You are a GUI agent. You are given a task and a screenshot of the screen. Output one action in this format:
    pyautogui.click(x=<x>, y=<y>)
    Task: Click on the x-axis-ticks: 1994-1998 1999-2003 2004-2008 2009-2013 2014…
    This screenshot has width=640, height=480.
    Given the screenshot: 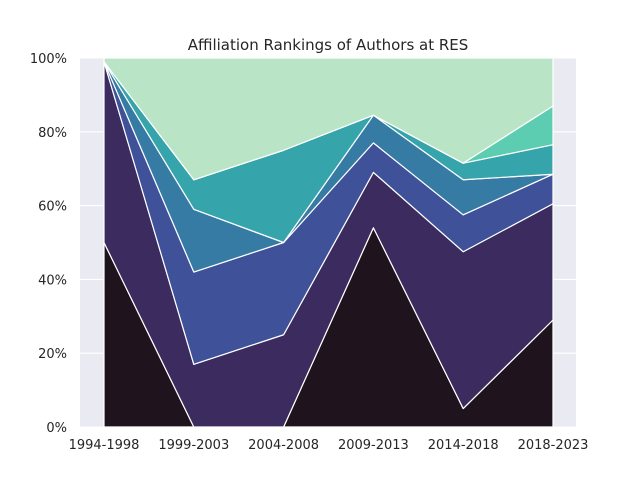 What is the action you would take?
    pyautogui.click(x=329, y=445)
    